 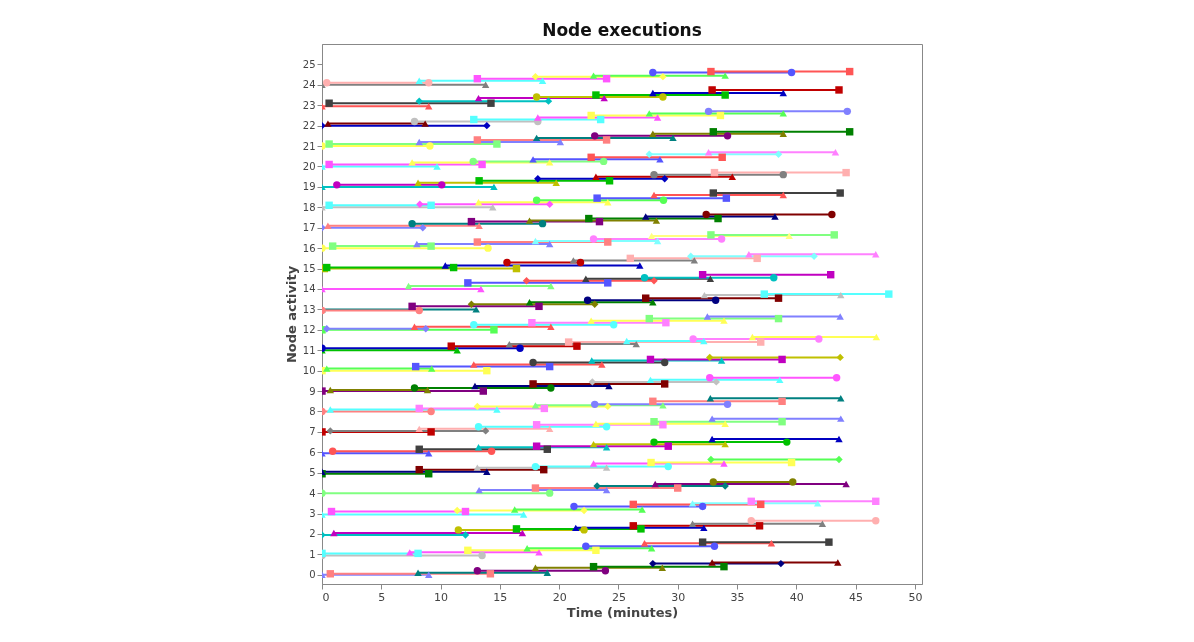 What do you see at coordinates (326, 597) in the screenshot?
I see `x-tick-label: 0` at bounding box center [326, 597].